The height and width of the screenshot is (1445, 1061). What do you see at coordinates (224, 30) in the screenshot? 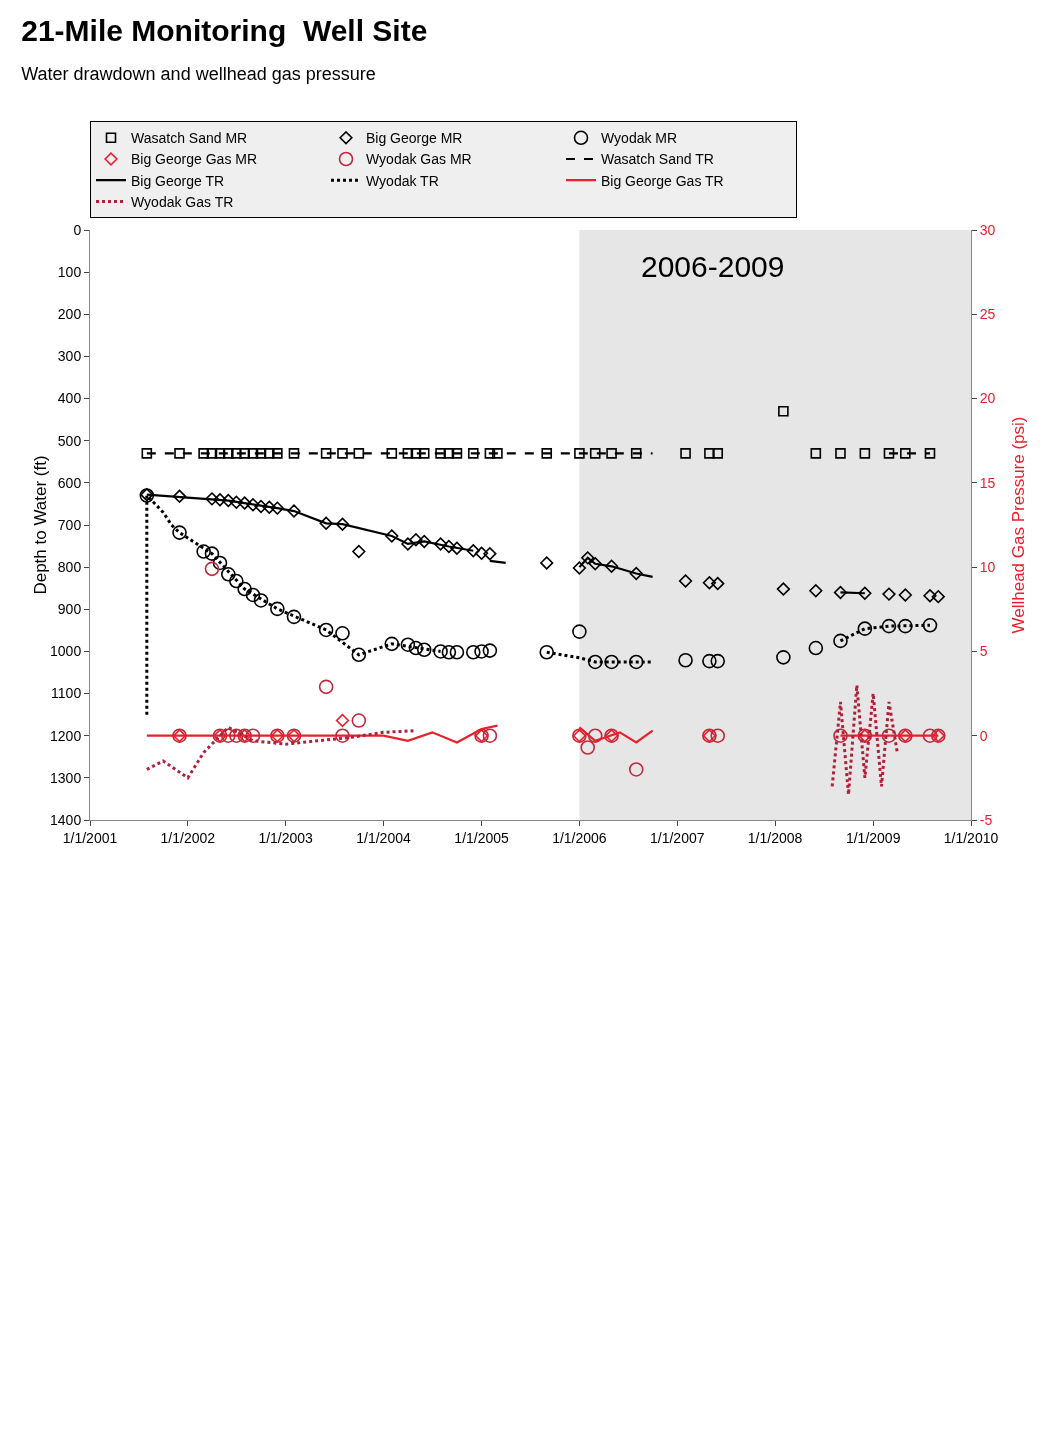
I see `chart-title: 21-Mile Monitoring Well Site` at bounding box center [224, 30].